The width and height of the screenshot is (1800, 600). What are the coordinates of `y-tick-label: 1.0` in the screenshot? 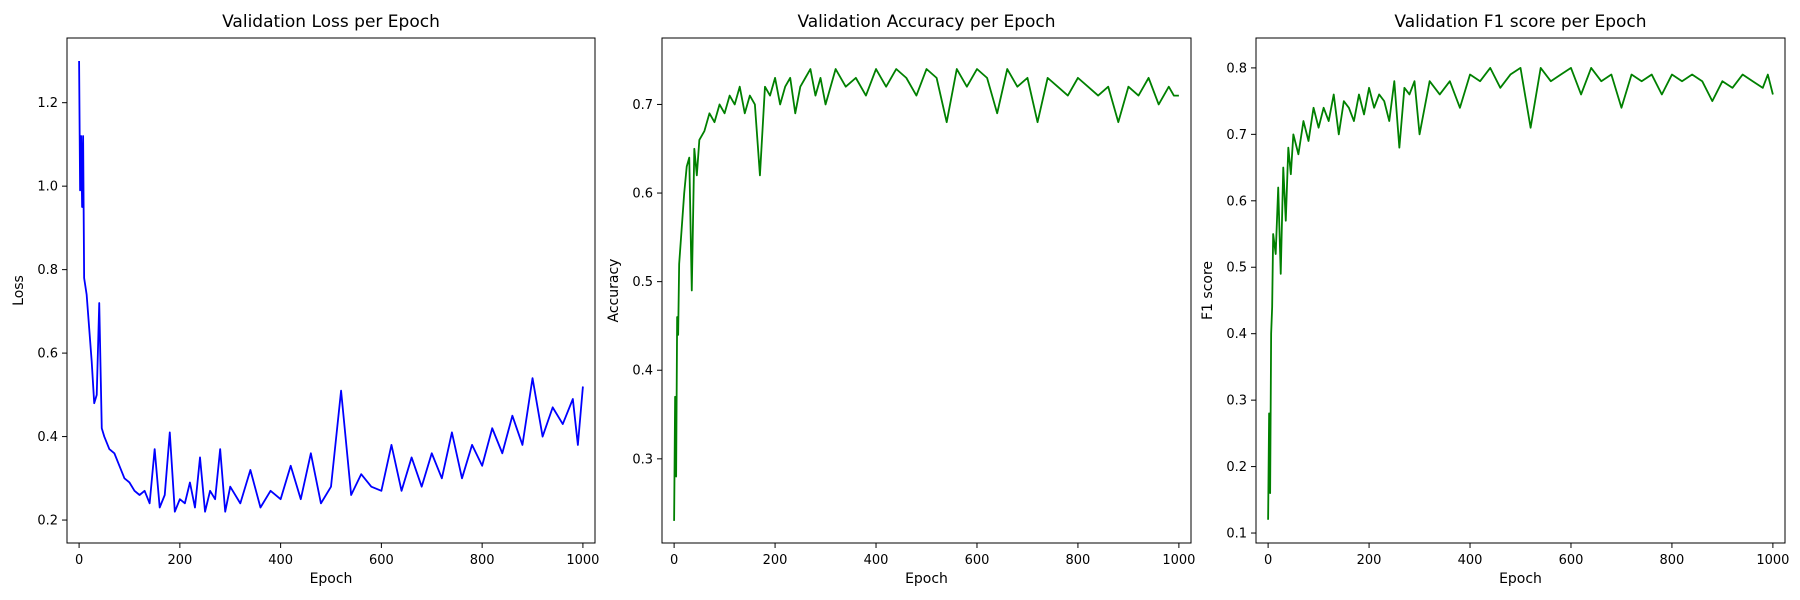 It's located at (47, 187).